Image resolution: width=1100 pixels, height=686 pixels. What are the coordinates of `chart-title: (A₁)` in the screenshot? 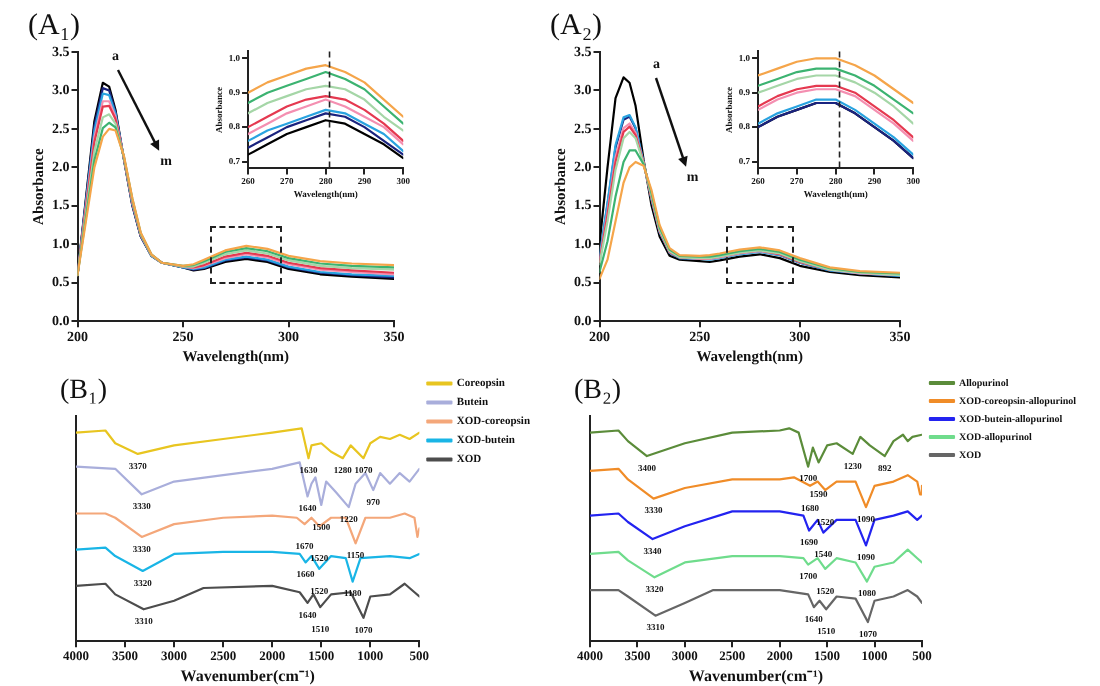 It's located at (54, 25).